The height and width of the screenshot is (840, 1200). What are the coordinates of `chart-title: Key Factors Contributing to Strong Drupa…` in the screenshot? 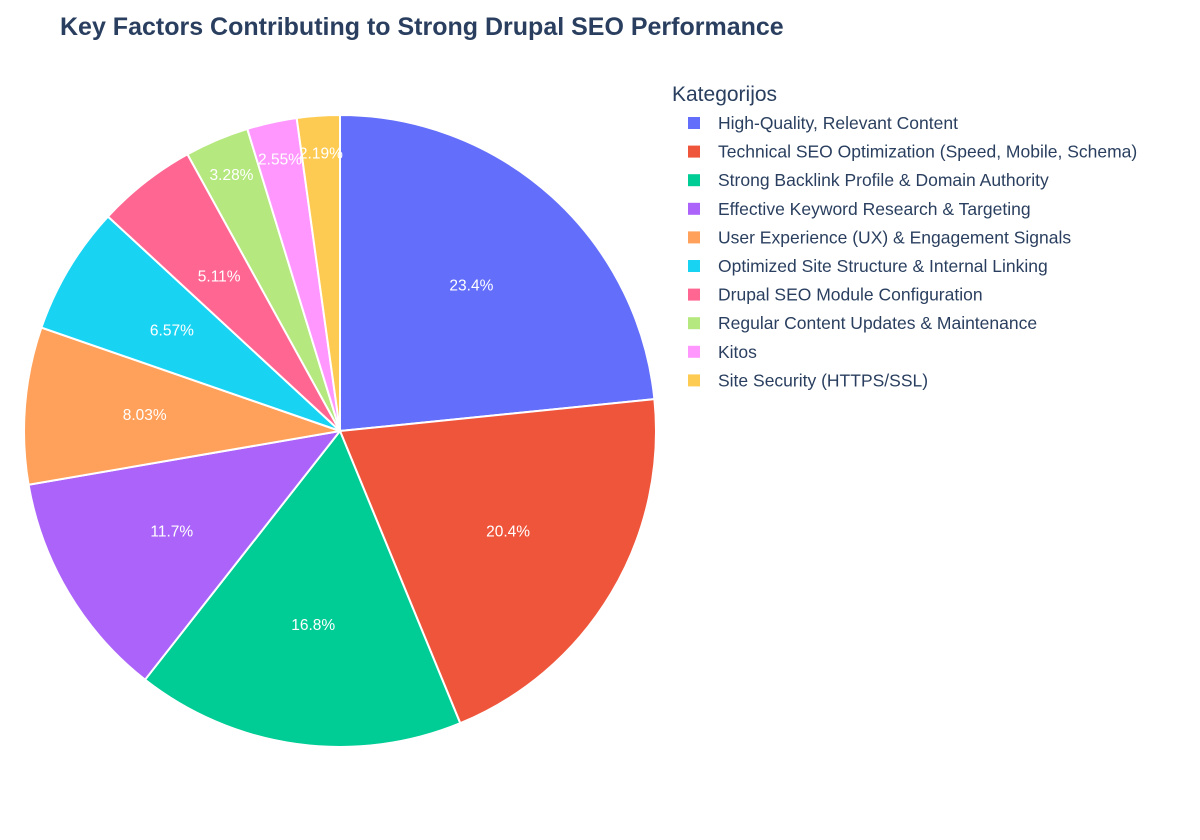 It's located at (422, 27).